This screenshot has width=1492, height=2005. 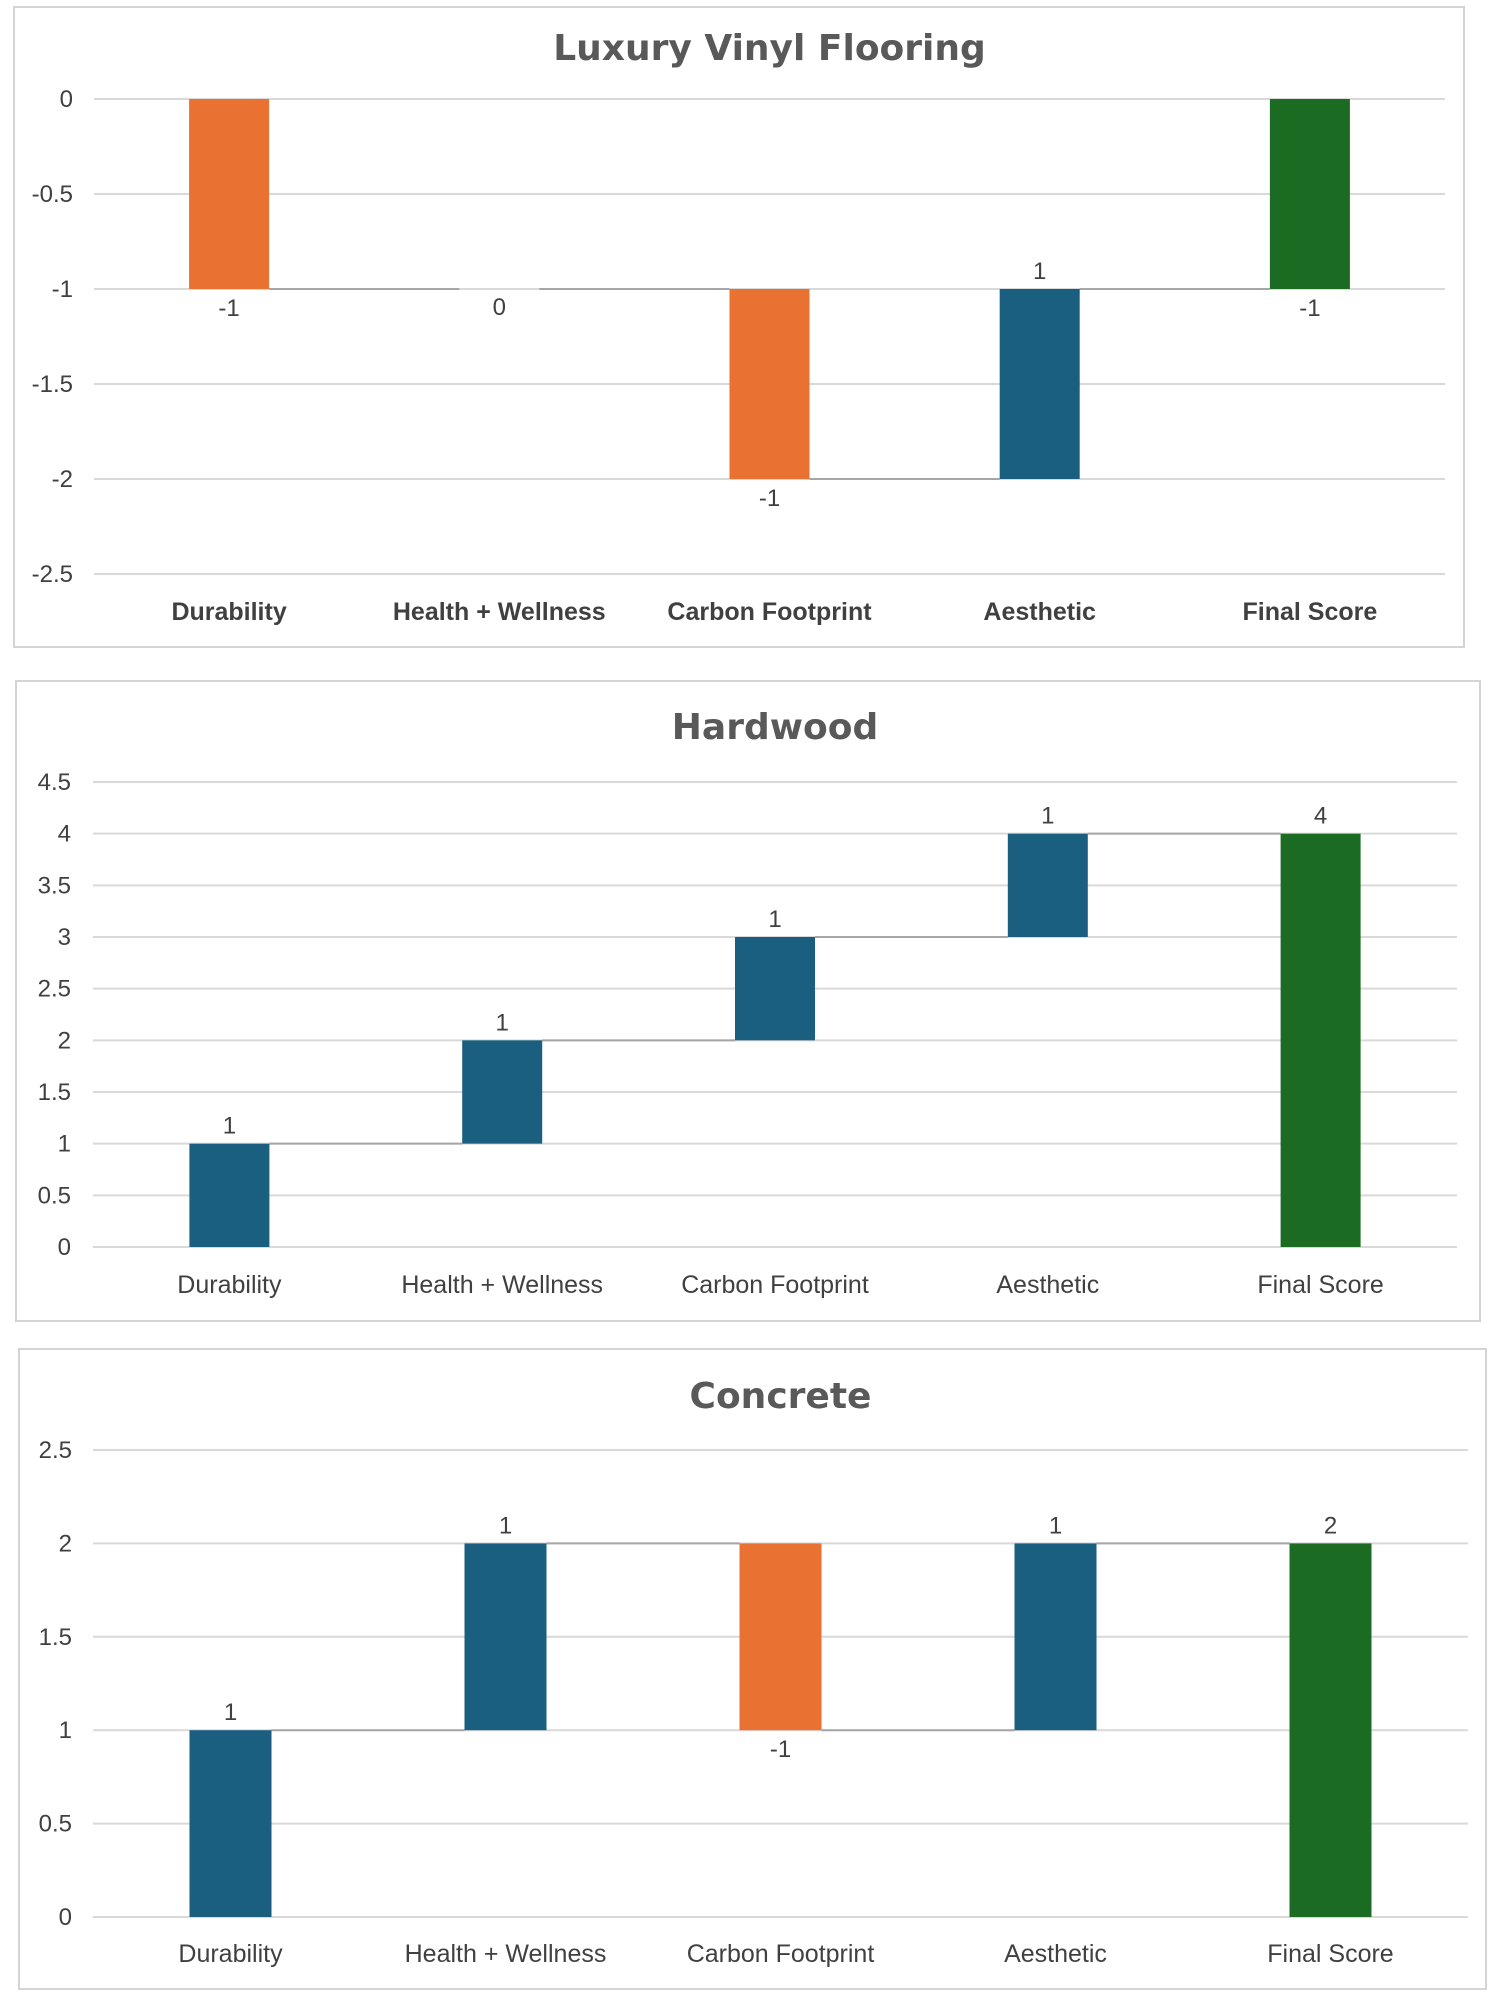 I want to click on chart-title: Concrete, so click(x=781, y=1396).